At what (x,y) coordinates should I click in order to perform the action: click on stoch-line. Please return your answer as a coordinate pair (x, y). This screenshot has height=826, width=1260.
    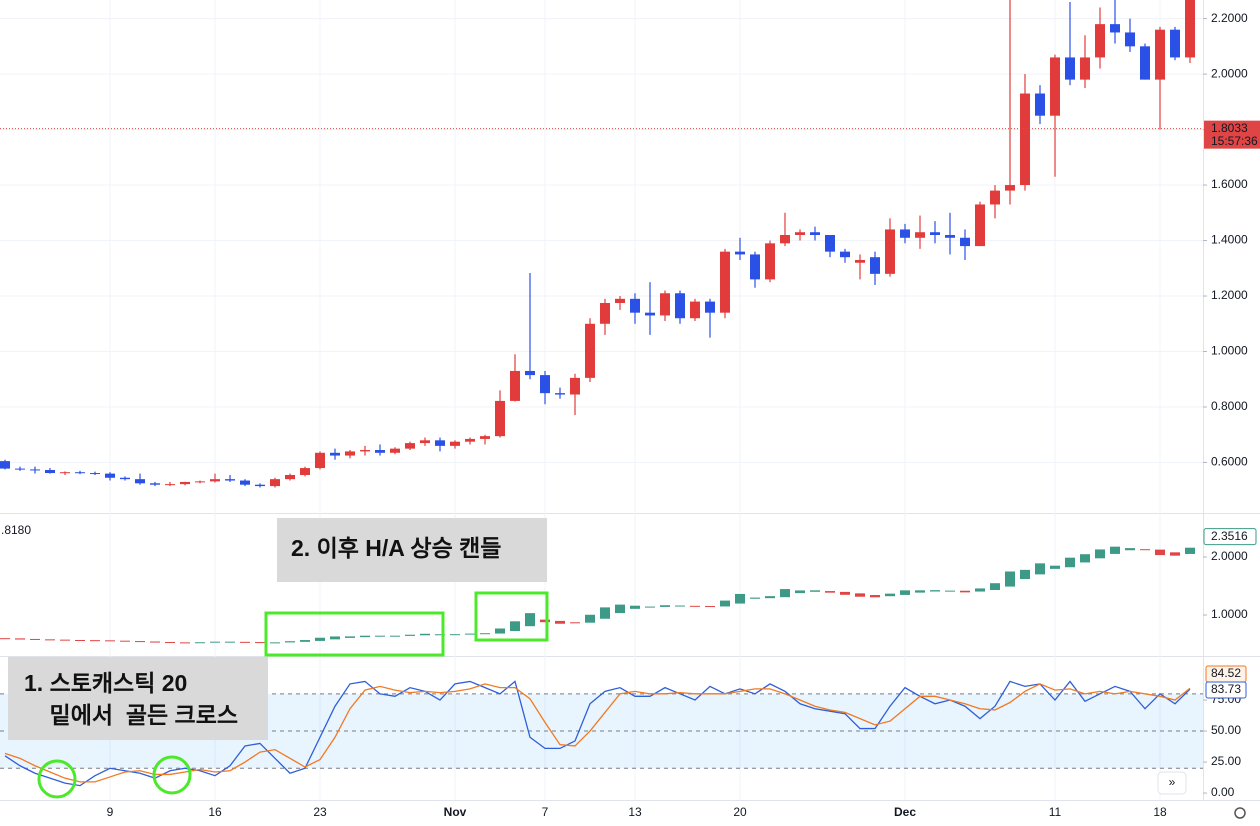
    Looking at the image, I should click on (597, 733).